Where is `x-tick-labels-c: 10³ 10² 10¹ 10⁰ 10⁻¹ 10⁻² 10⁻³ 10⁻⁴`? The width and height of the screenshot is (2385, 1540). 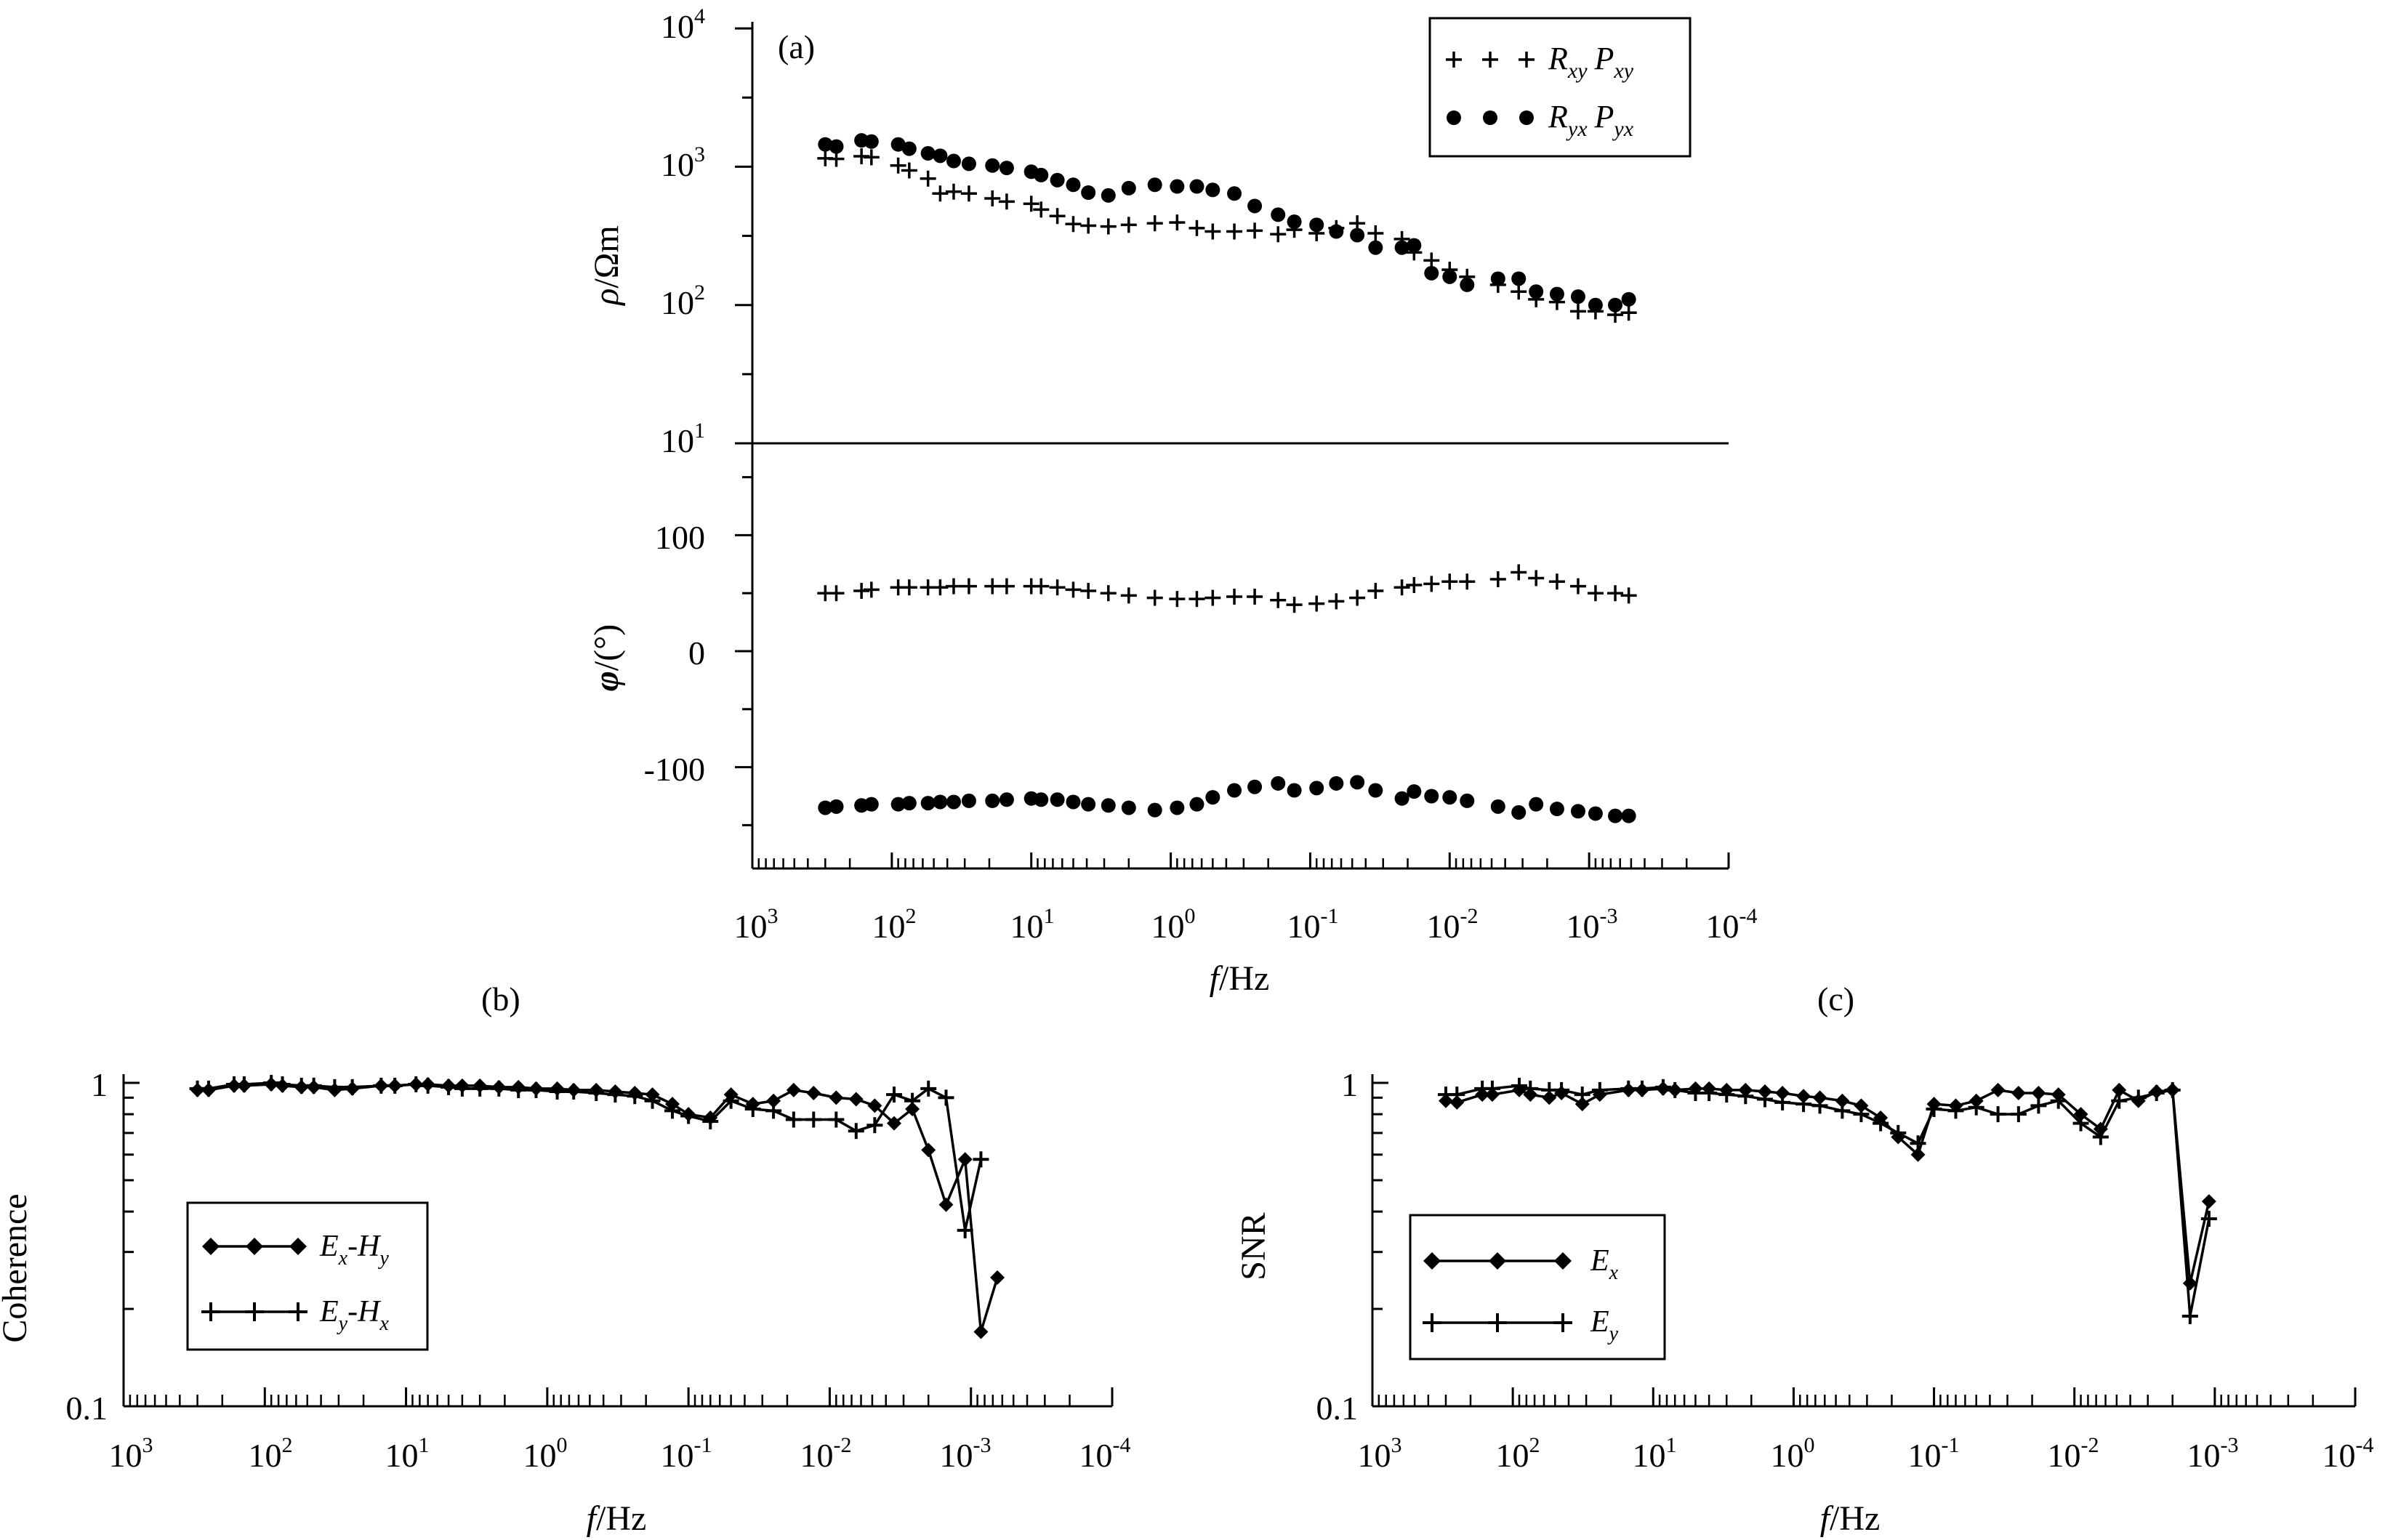 x-tick-labels-c: 10³ 10² 10¹ 10⁰ 10⁻¹ 10⁻² 10⁻³ 10⁻⁴ is located at coordinates (1866, 1453).